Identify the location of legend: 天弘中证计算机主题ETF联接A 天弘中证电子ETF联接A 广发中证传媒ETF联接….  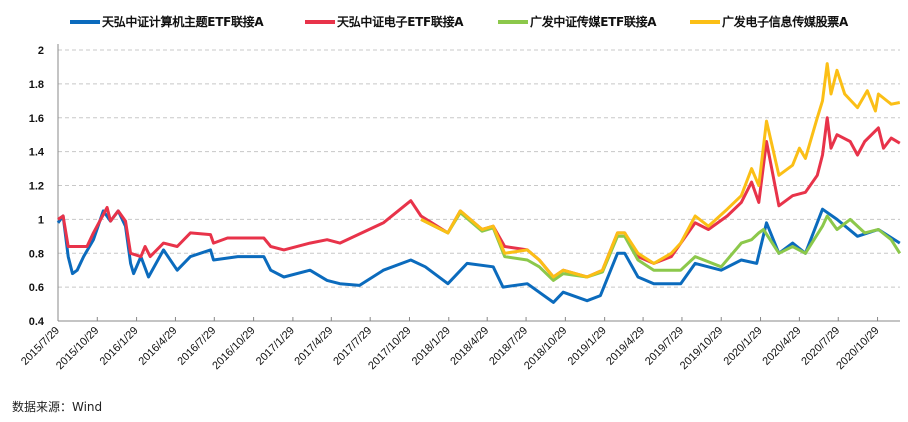
(454, 23).